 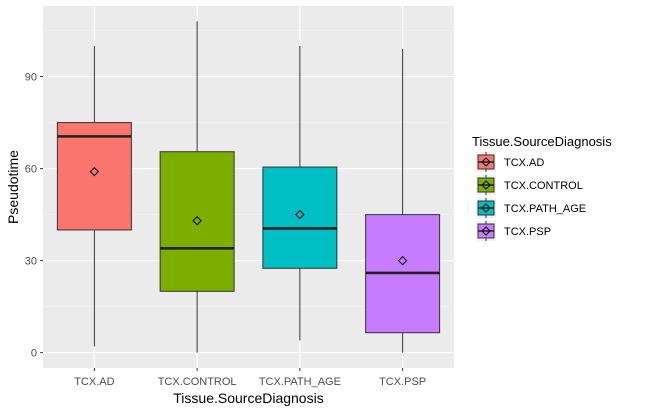 I want to click on box-group-TCX.CONTROL, so click(x=197, y=187).